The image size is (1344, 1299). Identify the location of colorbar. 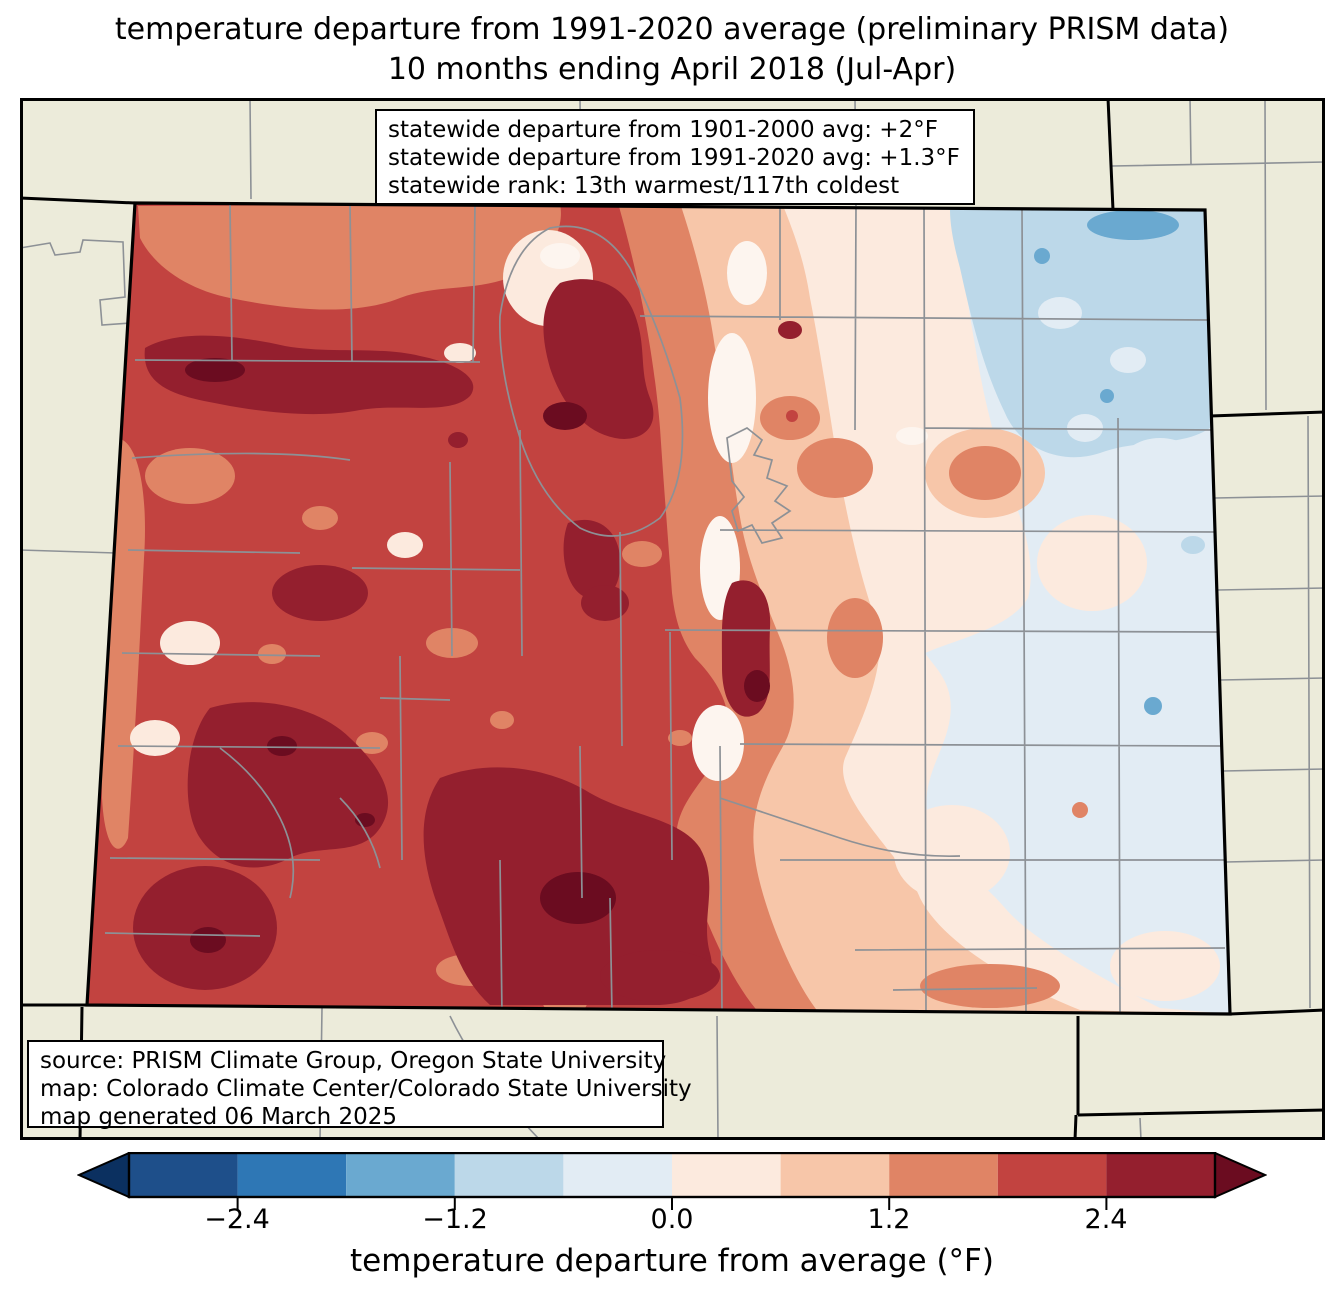
(672, 1181).